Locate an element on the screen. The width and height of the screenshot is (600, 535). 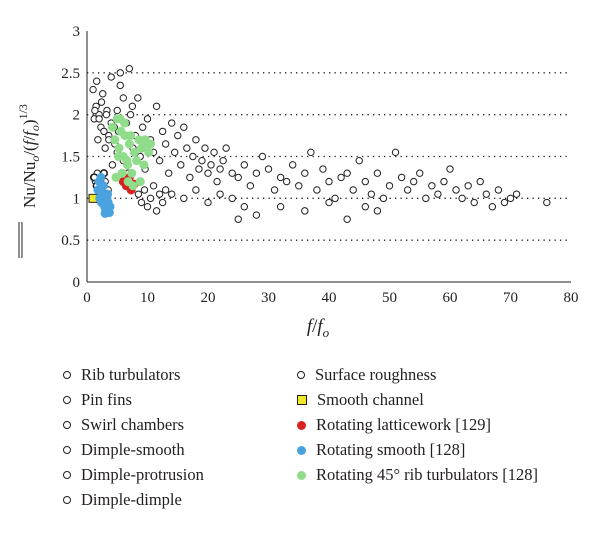
x-tick-label: 60 is located at coordinates (450, 298).